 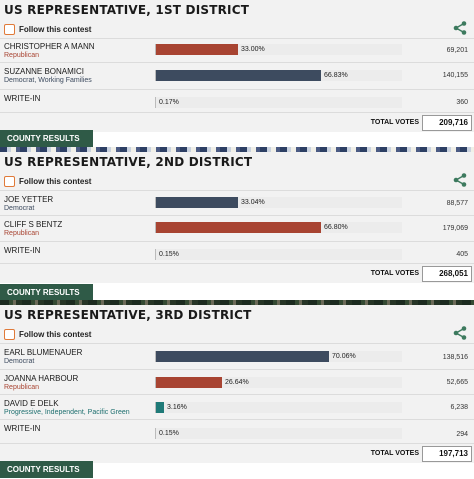 I want to click on vote-bar: 66.83%, so click(x=278, y=75).